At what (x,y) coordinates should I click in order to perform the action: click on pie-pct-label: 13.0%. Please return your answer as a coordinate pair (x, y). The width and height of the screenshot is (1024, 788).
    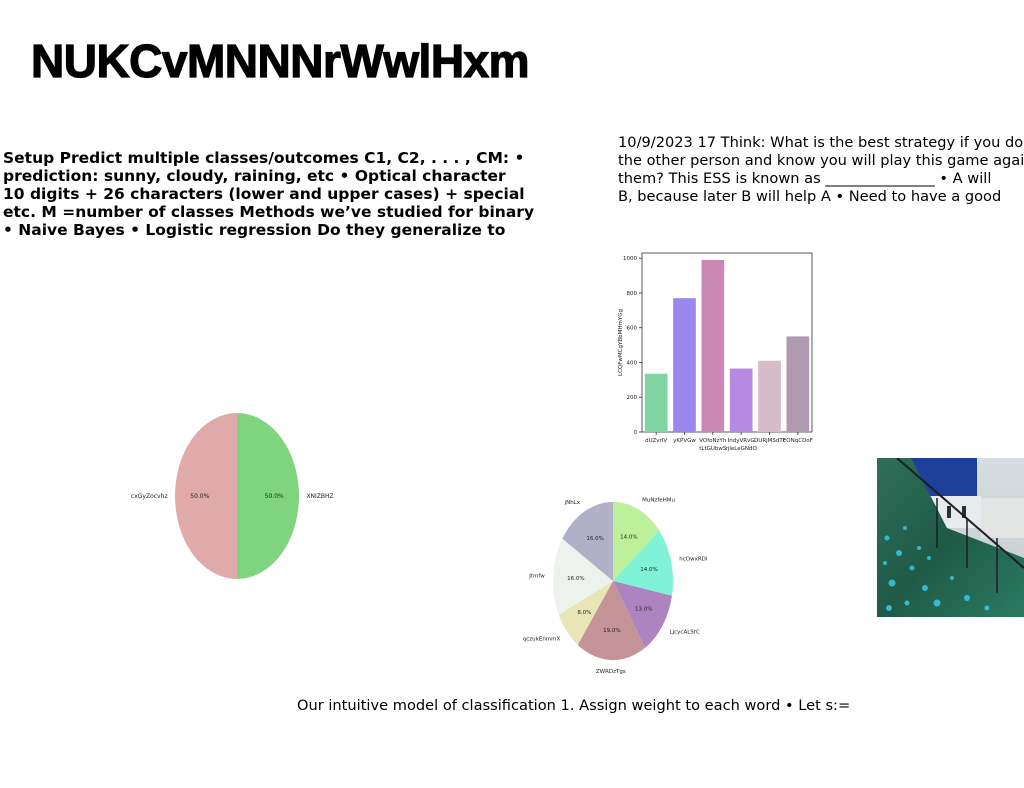
    Looking at the image, I should click on (643, 610).